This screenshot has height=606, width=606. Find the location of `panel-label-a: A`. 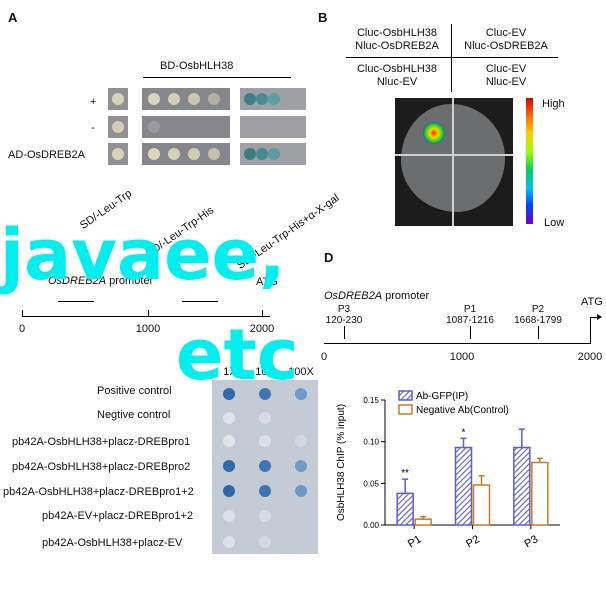

panel-label-a: A is located at coordinates (13, 17).